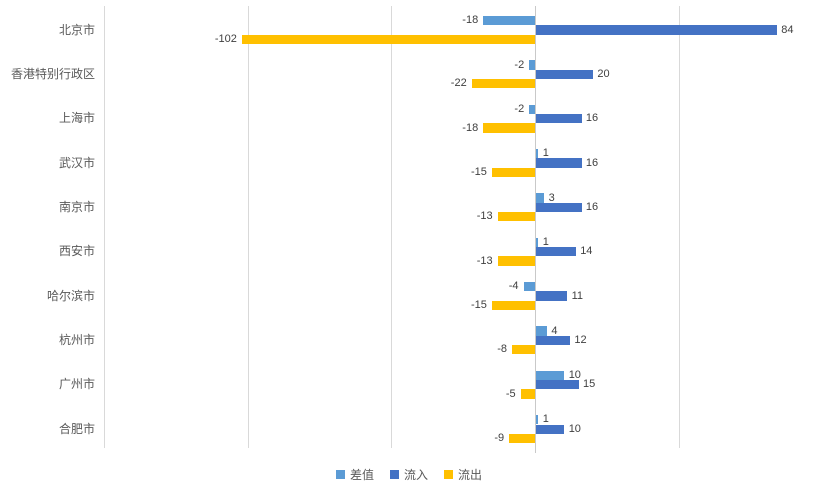 This screenshot has width=818, height=490. I want to click on category-label: 杭州市, so click(76, 339).